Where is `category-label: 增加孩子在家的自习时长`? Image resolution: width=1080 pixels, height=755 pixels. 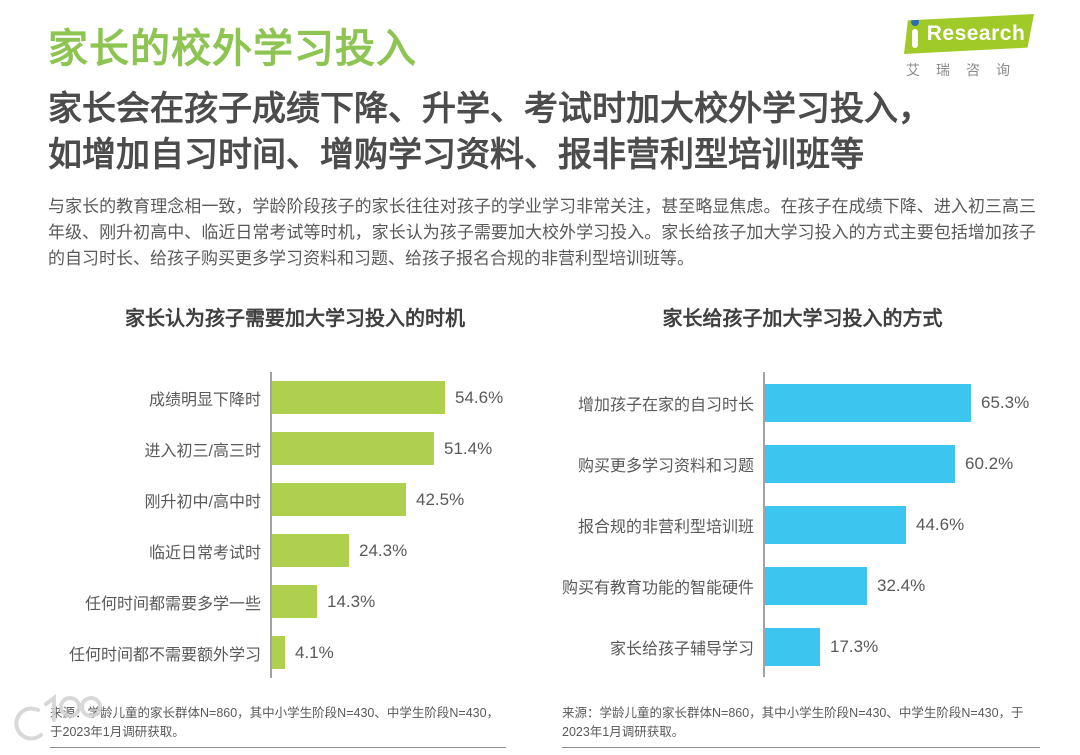
category-label: 增加孩子在家的自习时长 is located at coordinates (665, 405).